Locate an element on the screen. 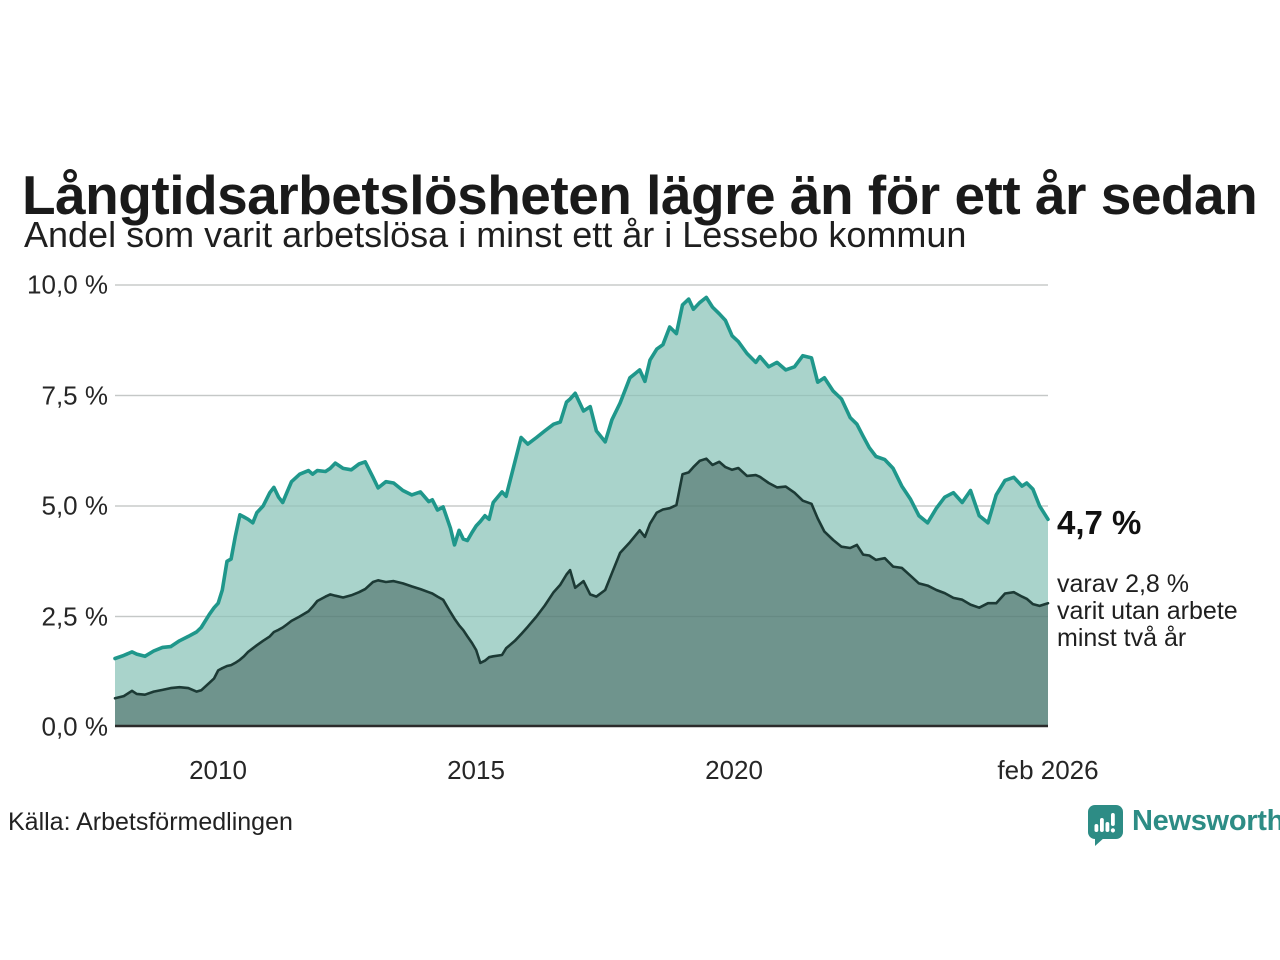 This screenshot has width=1280, height=960. x-tick-label: 2010 is located at coordinates (218, 770).